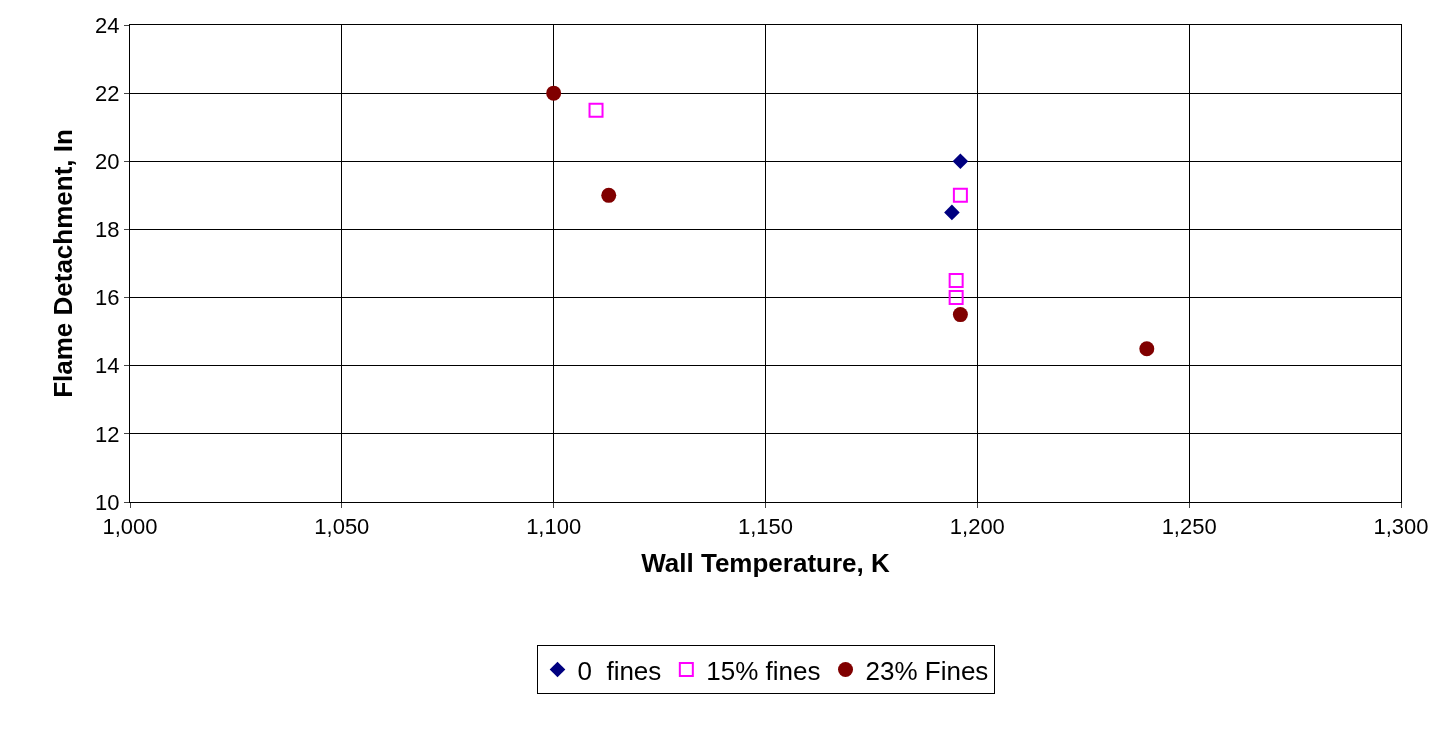 The height and width of the screenshot is (732, 1446). I want to click on legend-label: 0 fines, so click(619, 670).